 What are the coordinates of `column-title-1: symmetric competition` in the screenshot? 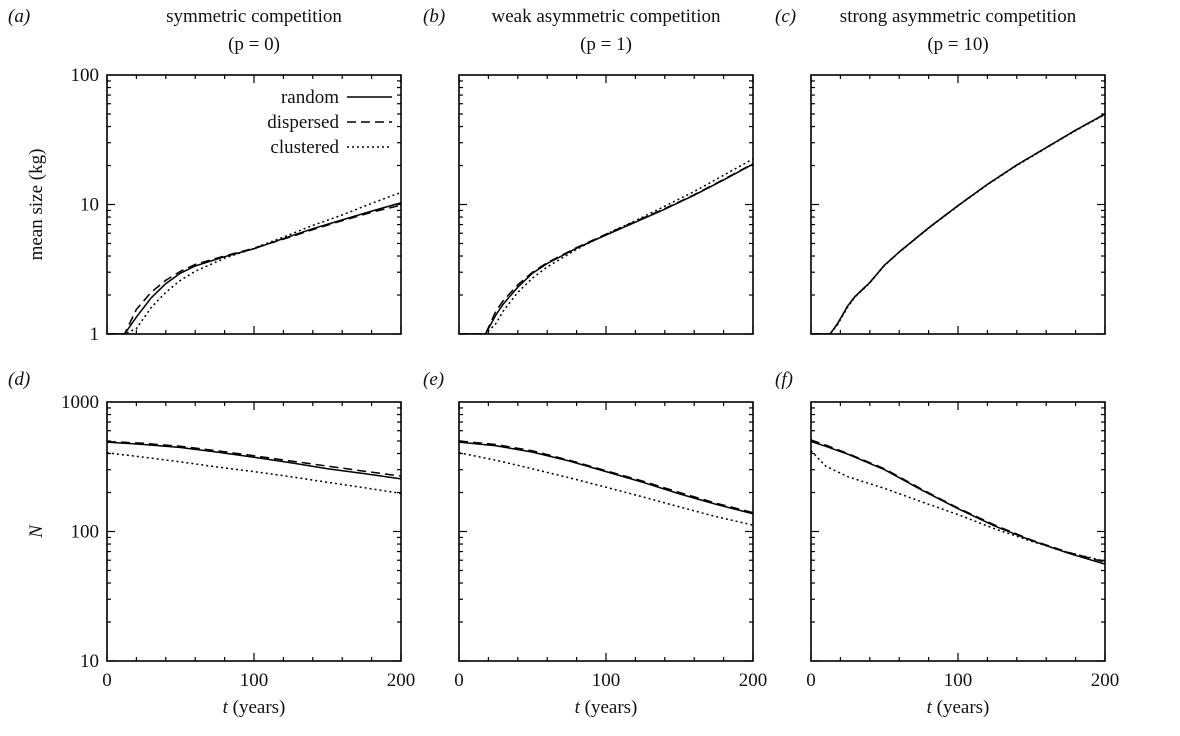 It's located at (254, 16).